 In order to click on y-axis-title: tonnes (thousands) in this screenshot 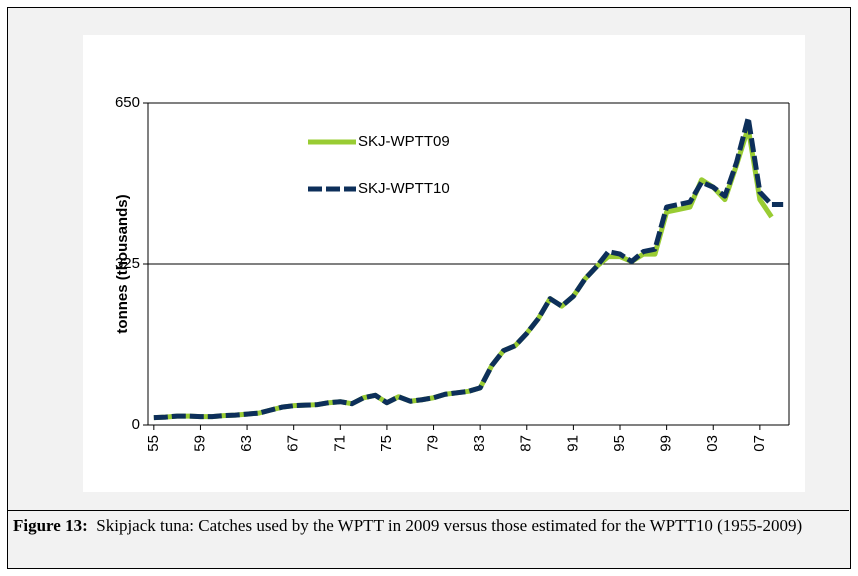, I will do `click(122, 263)`.